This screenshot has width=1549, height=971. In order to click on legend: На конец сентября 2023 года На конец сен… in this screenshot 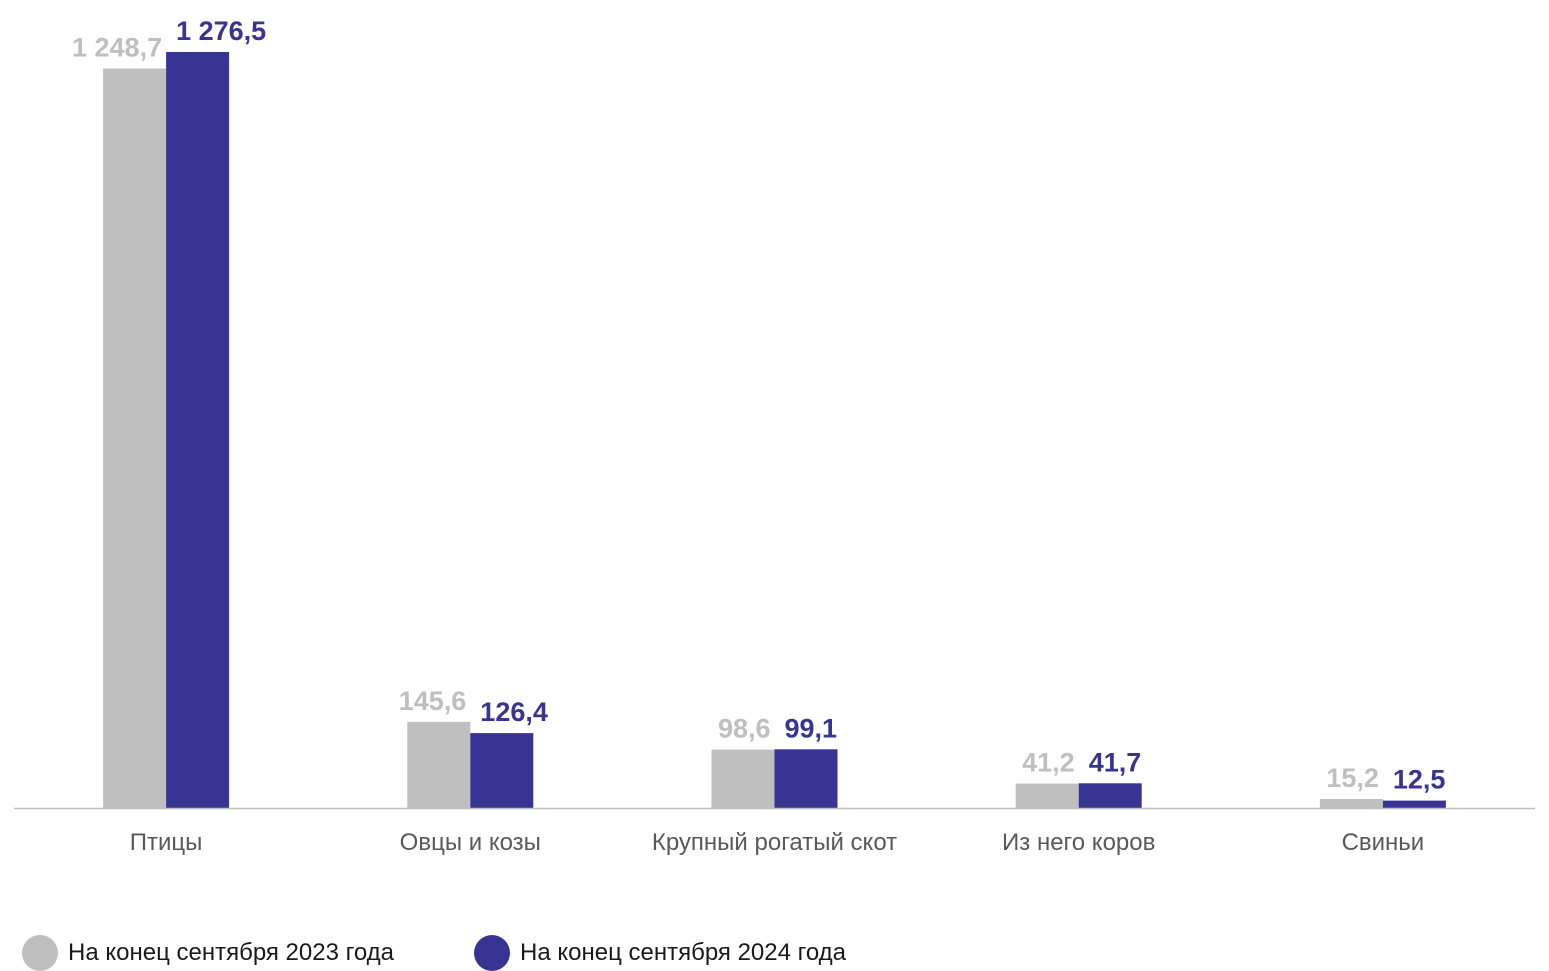, I will do `click(474, 953)`.